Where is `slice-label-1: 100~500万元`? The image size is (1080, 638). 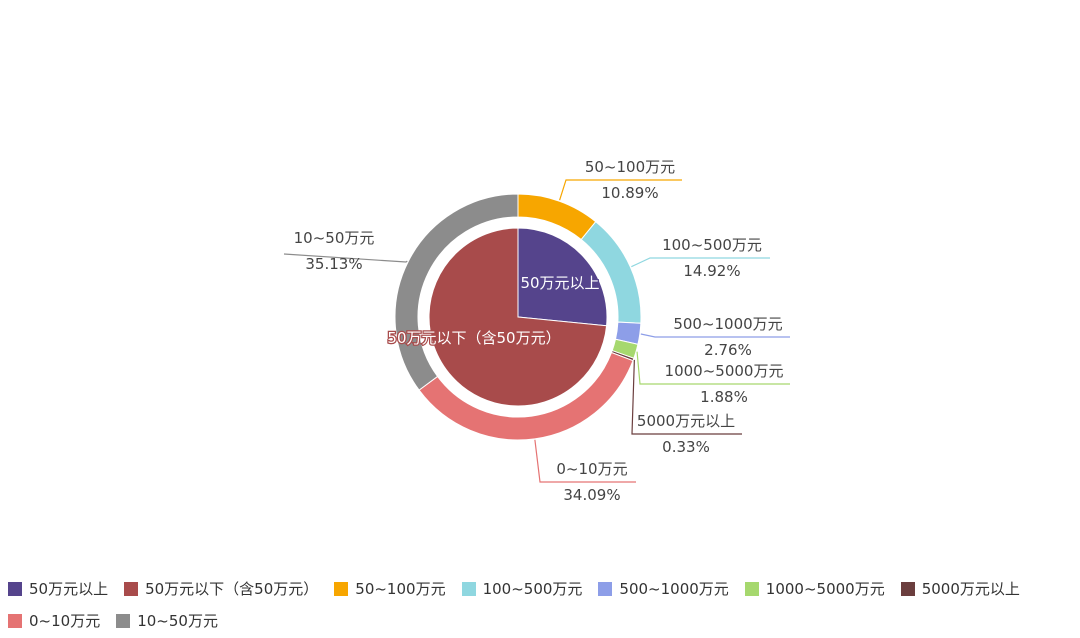
slice-label-1: 100~500万元 is located at coordinates (712, 245).